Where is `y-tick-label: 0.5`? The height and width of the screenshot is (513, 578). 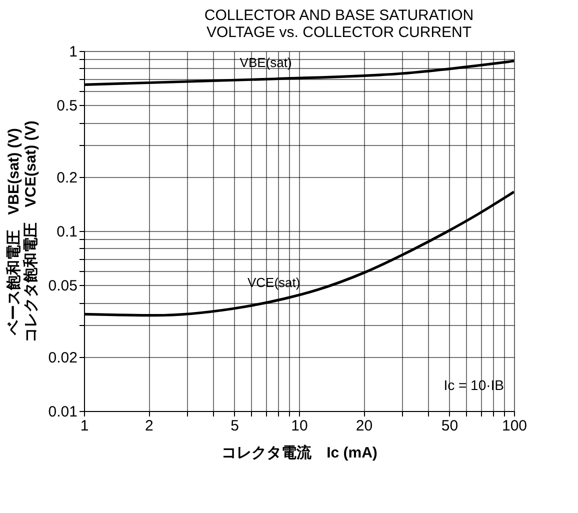 y-tick-label: 0.5 is located at coordinates (67, 106).